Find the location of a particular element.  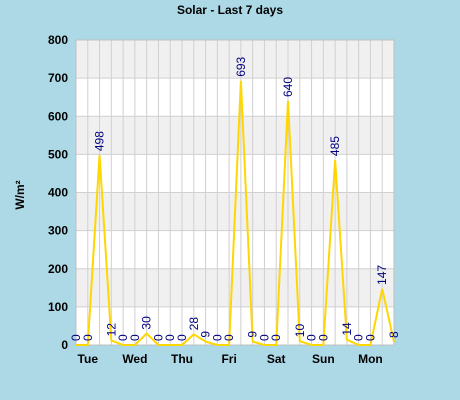

y-tick-label: 300 is located at coordinates (58, 231).